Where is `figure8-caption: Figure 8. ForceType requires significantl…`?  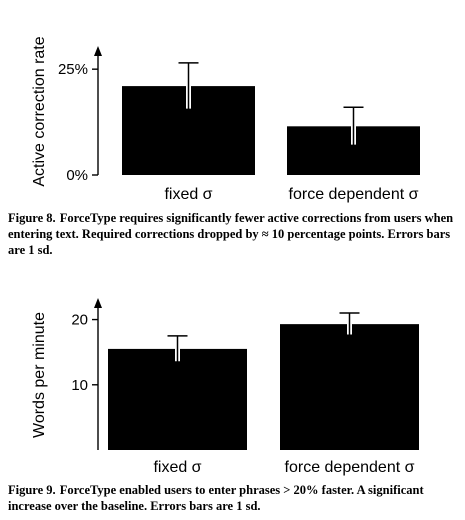
figure8-caption: Figure 8. ForceType requires significantl… is located at coordinates (233, 234).